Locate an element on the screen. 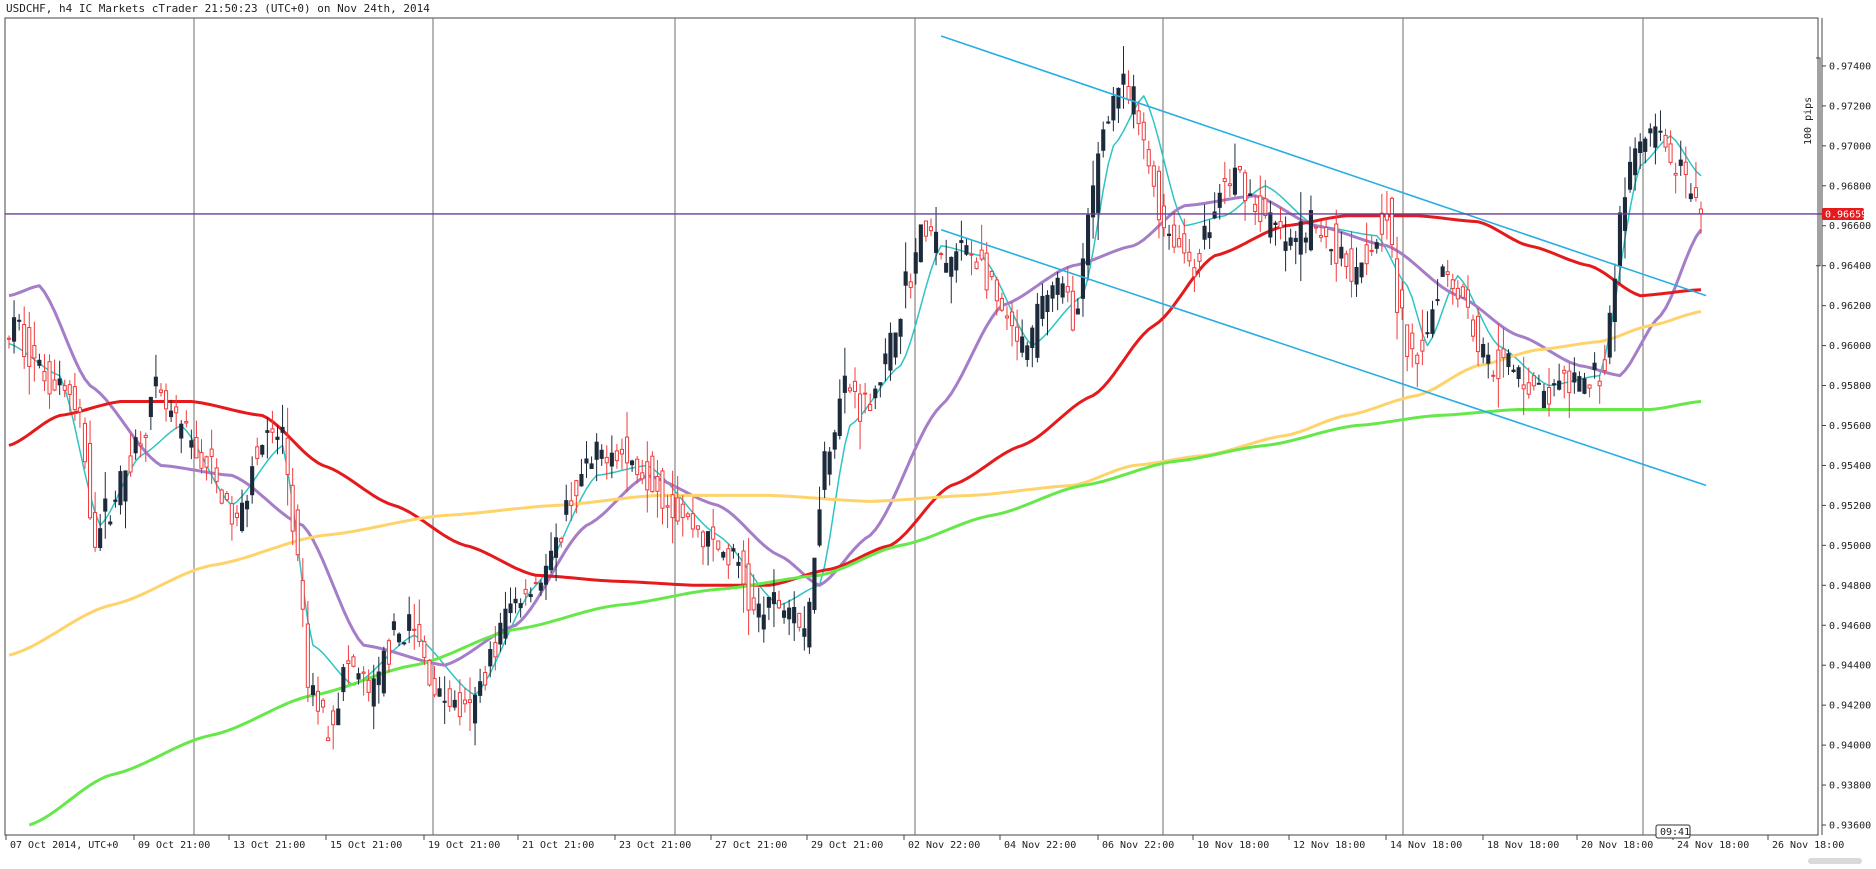 This screenshot has width=1876, height=869. overlay: 100 pips 0.96659 09:41 is located at coordinates (1761, 468).